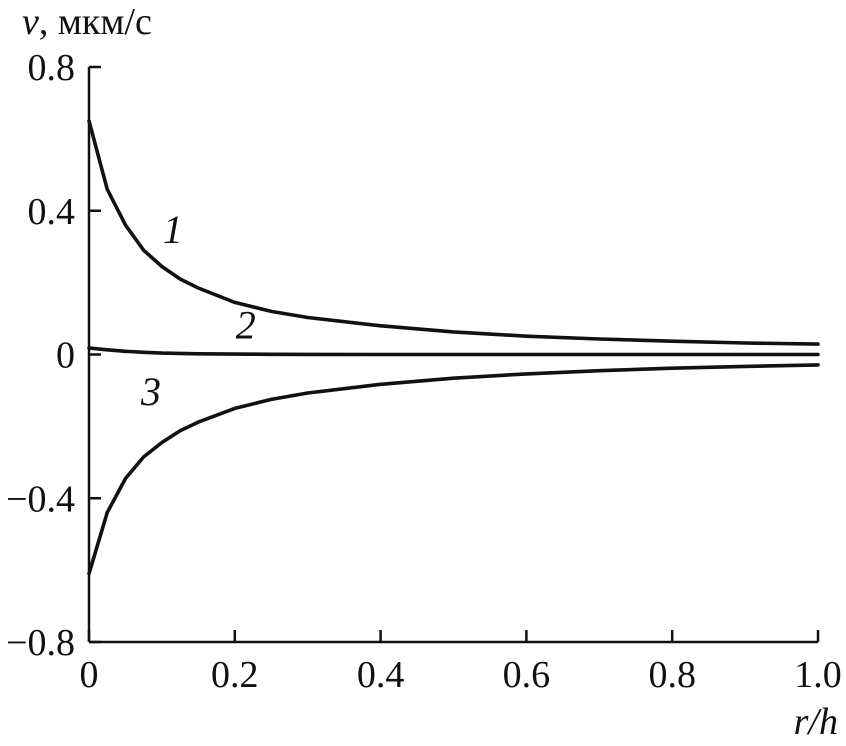 This screenshot has width=846, height=746. I want to click on x-axis-title: r/h, so click(816, 722).